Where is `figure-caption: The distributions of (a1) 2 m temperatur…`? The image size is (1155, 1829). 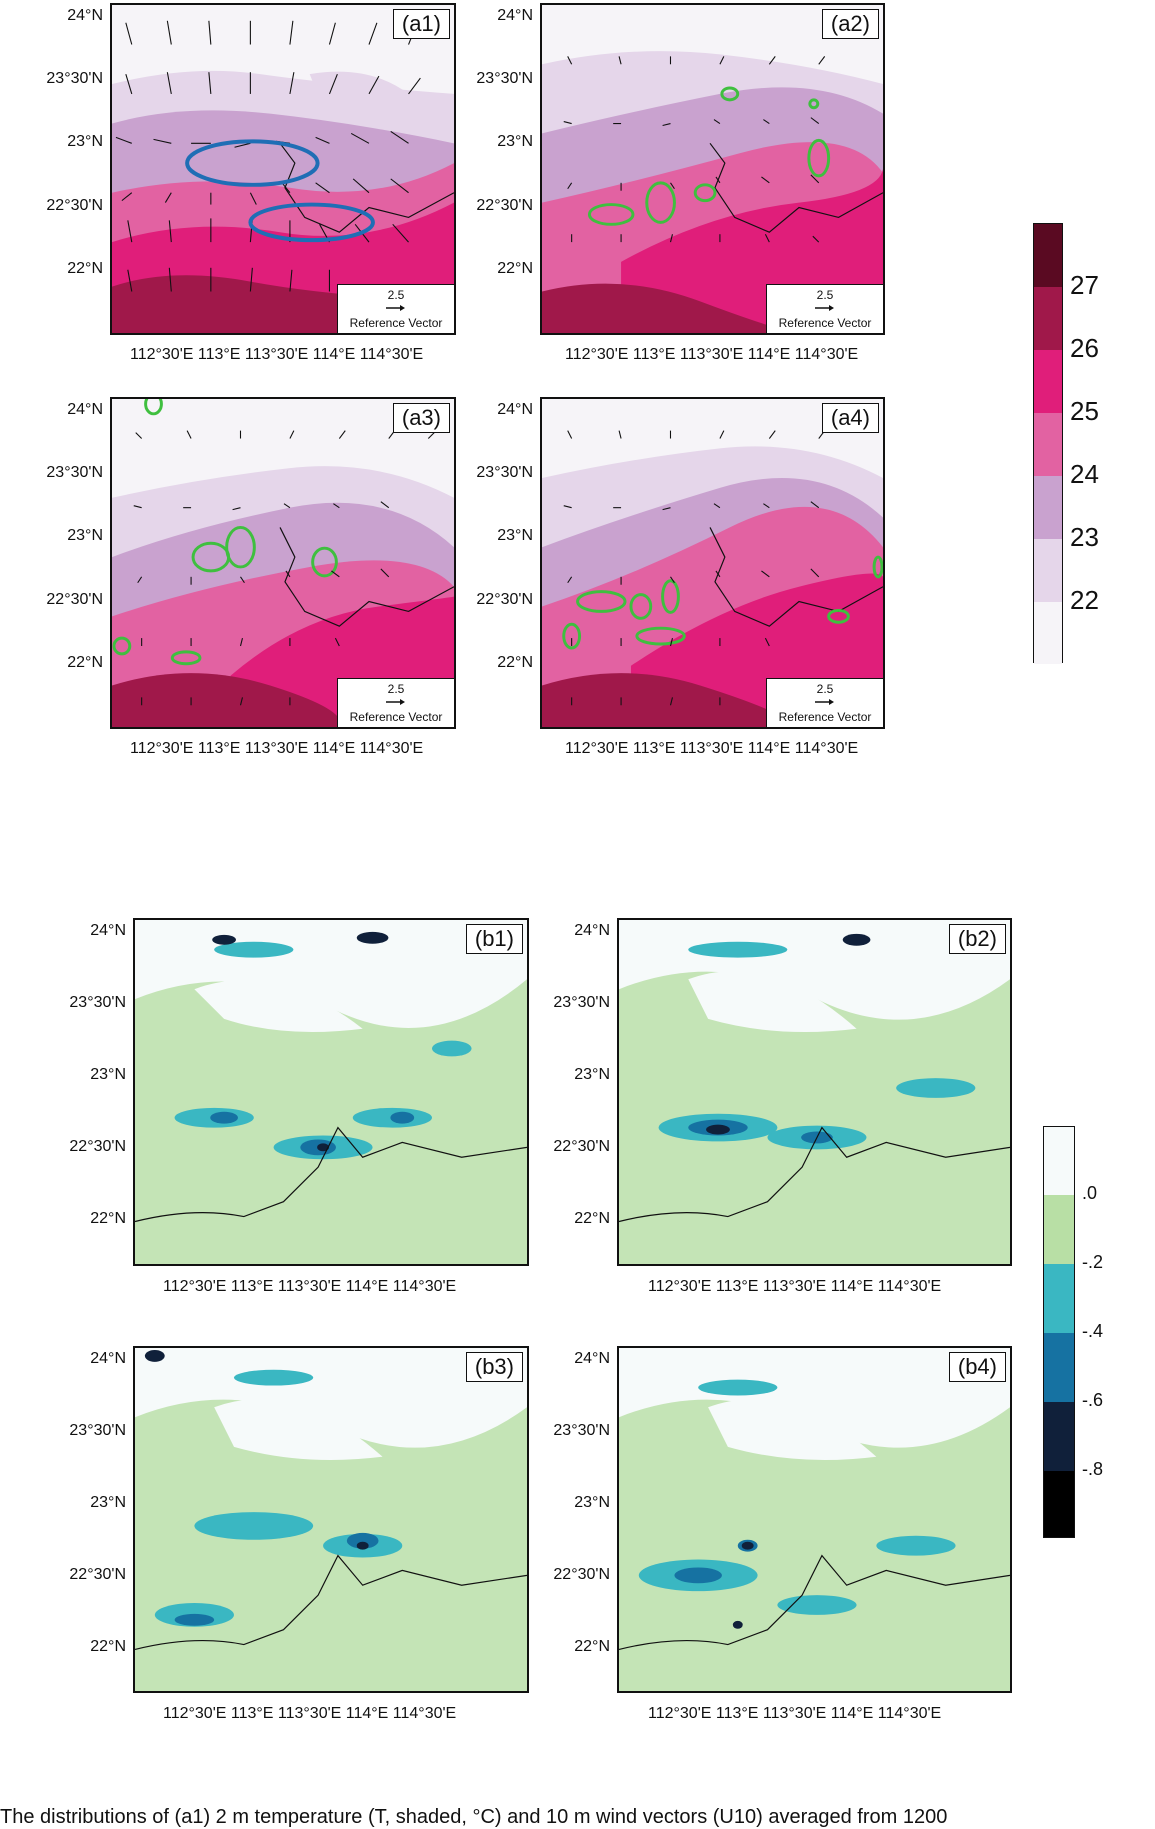
figure-caption: The distributions of (a1) 2 m temperatur… is located at coordinates (474, 1817).